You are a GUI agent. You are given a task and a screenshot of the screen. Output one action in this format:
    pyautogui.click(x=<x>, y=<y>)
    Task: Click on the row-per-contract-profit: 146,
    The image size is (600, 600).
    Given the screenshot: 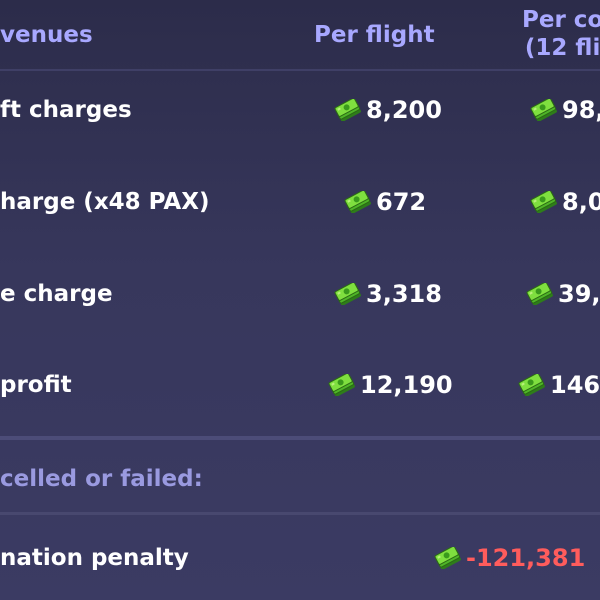 What is the action you would take?
    pyautogui.click(x=559, y=385)
    